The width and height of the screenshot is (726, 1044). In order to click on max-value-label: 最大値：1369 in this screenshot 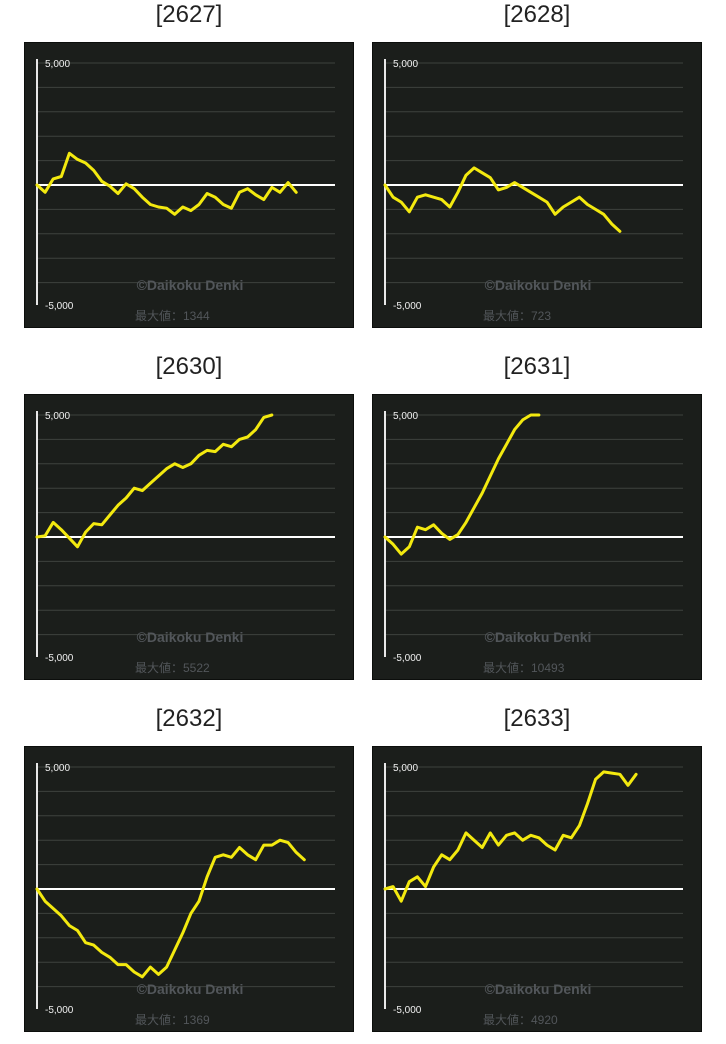, I will do `click(172, 1019)`.